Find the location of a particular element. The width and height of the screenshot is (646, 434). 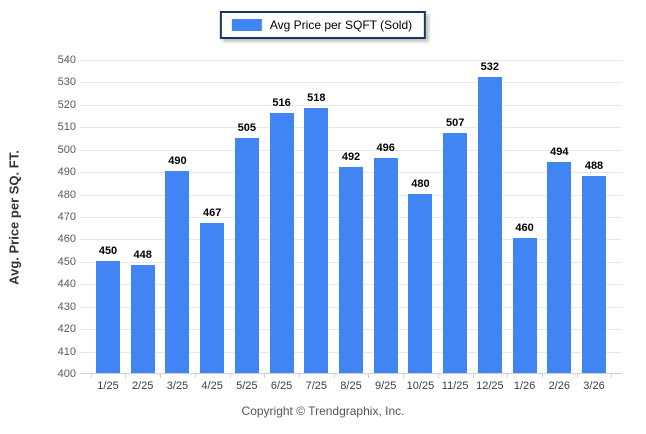

y-tick-label: 440 is located at coordinates (66, 284).